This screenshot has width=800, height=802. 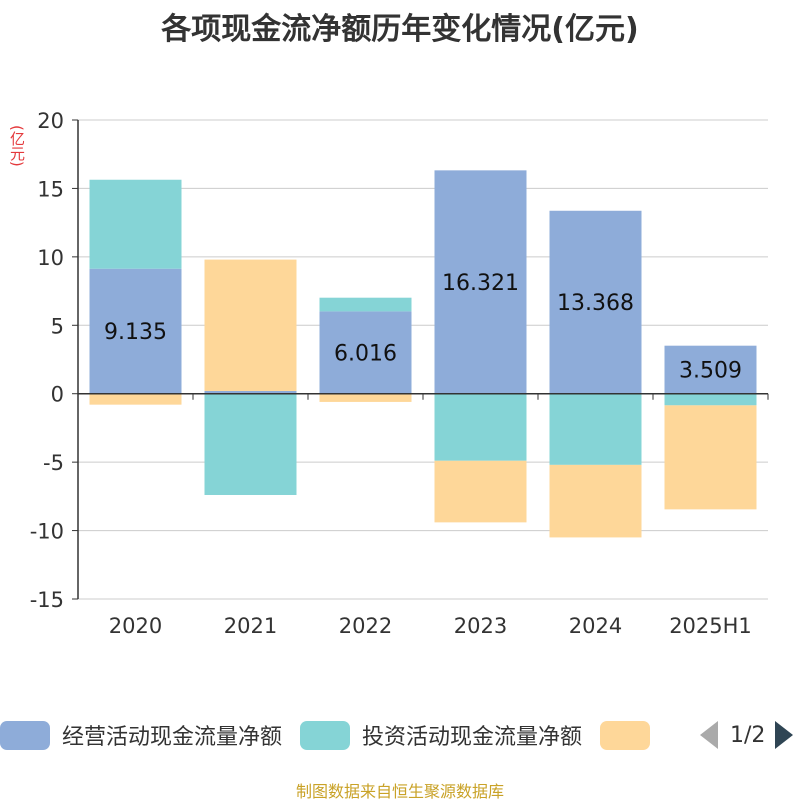 I want to click on bar-series2-2020, so click(x=135, y=399).